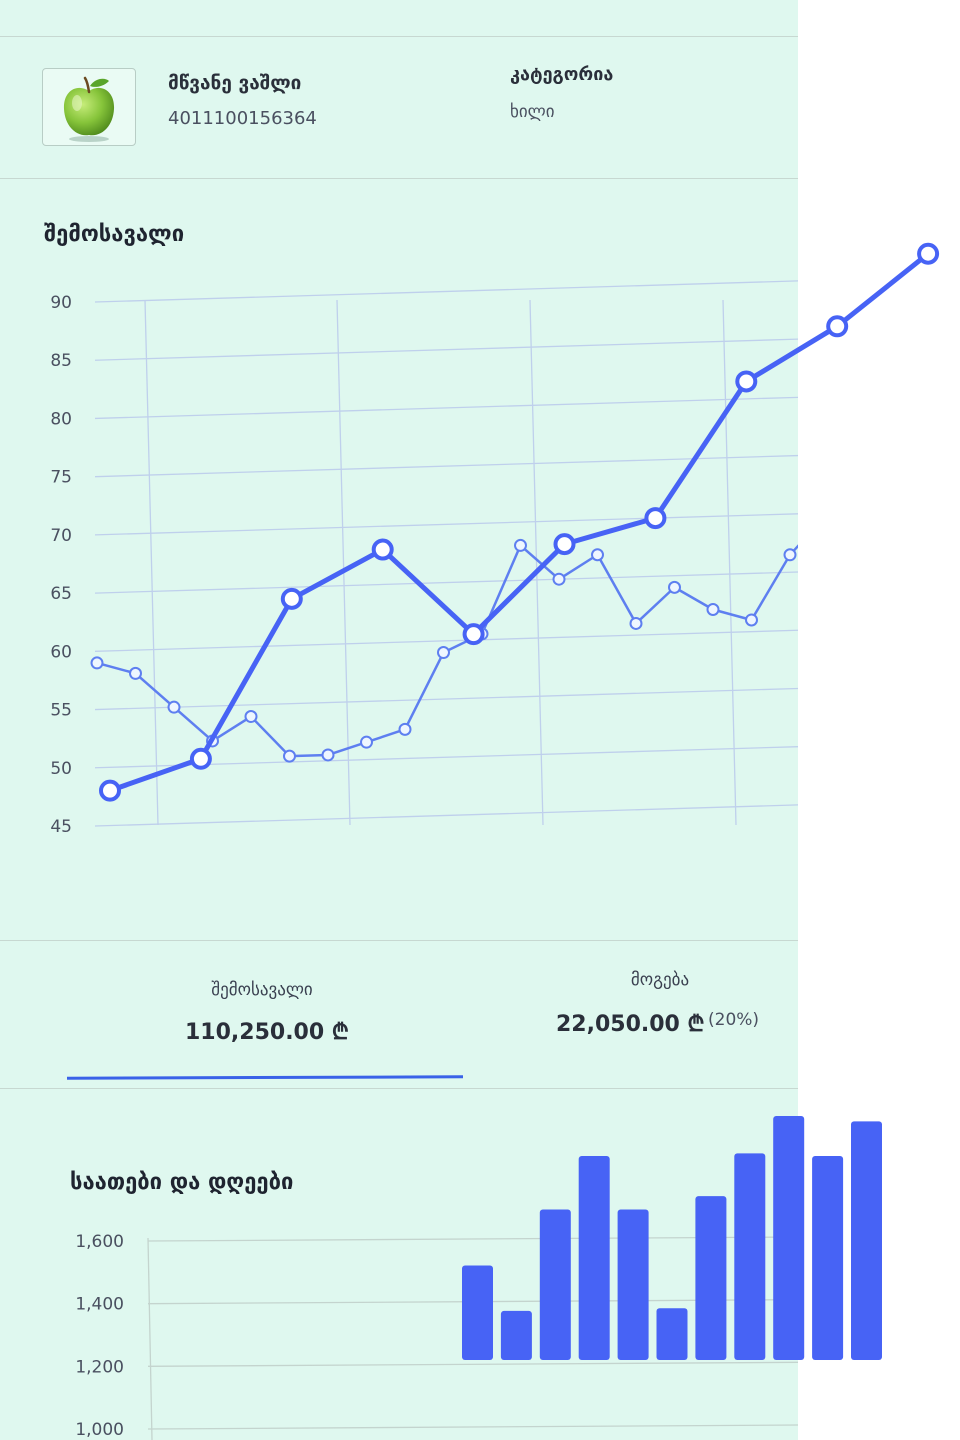  Describe the element at coordinates (262, 990) in the screenshot. I see `revenue-stat-label: შემოსავალი` at that location.